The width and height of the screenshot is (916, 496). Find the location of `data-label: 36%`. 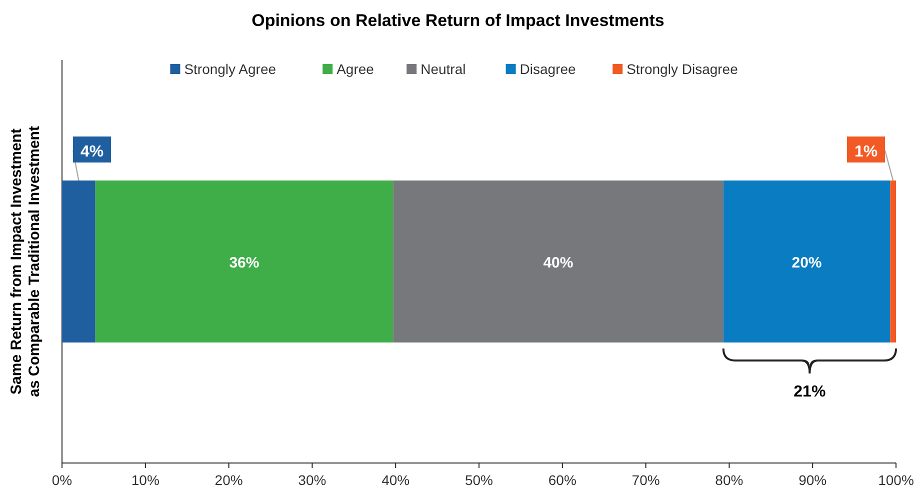

data-label: 36% is located at coordinates (244, 263).